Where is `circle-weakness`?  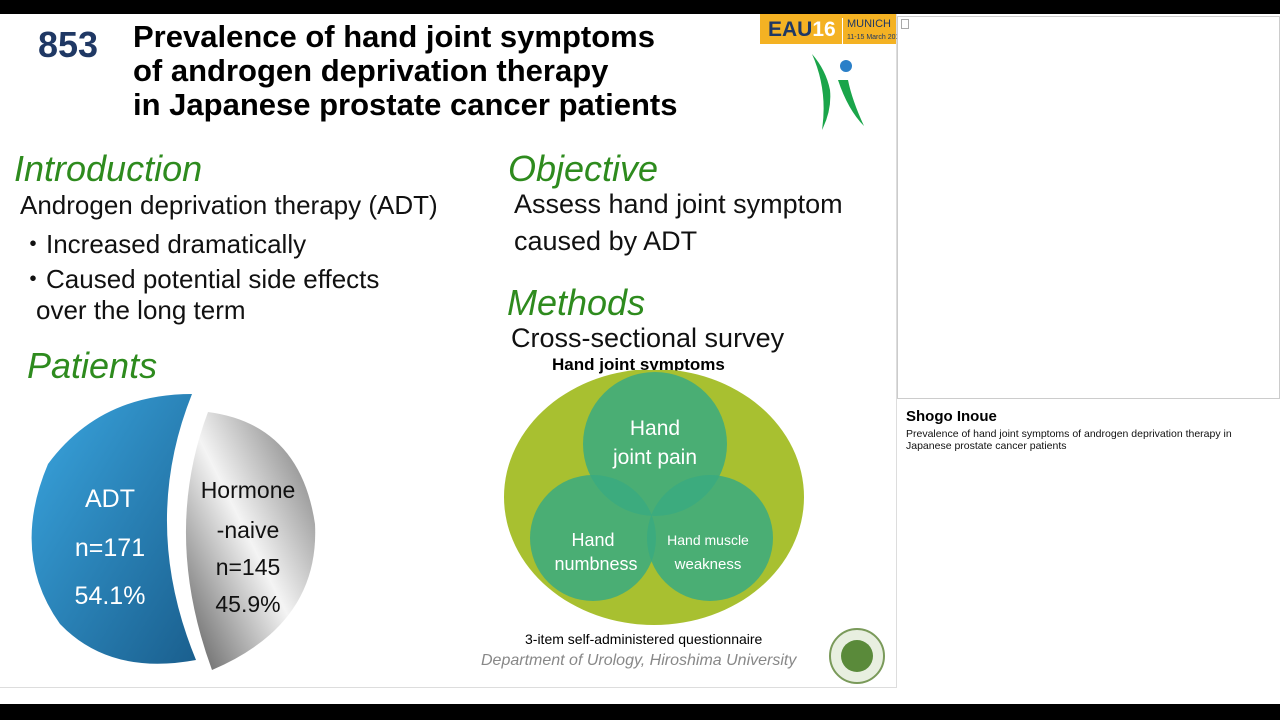 circle-weakness is located at coordinates (710, 538).